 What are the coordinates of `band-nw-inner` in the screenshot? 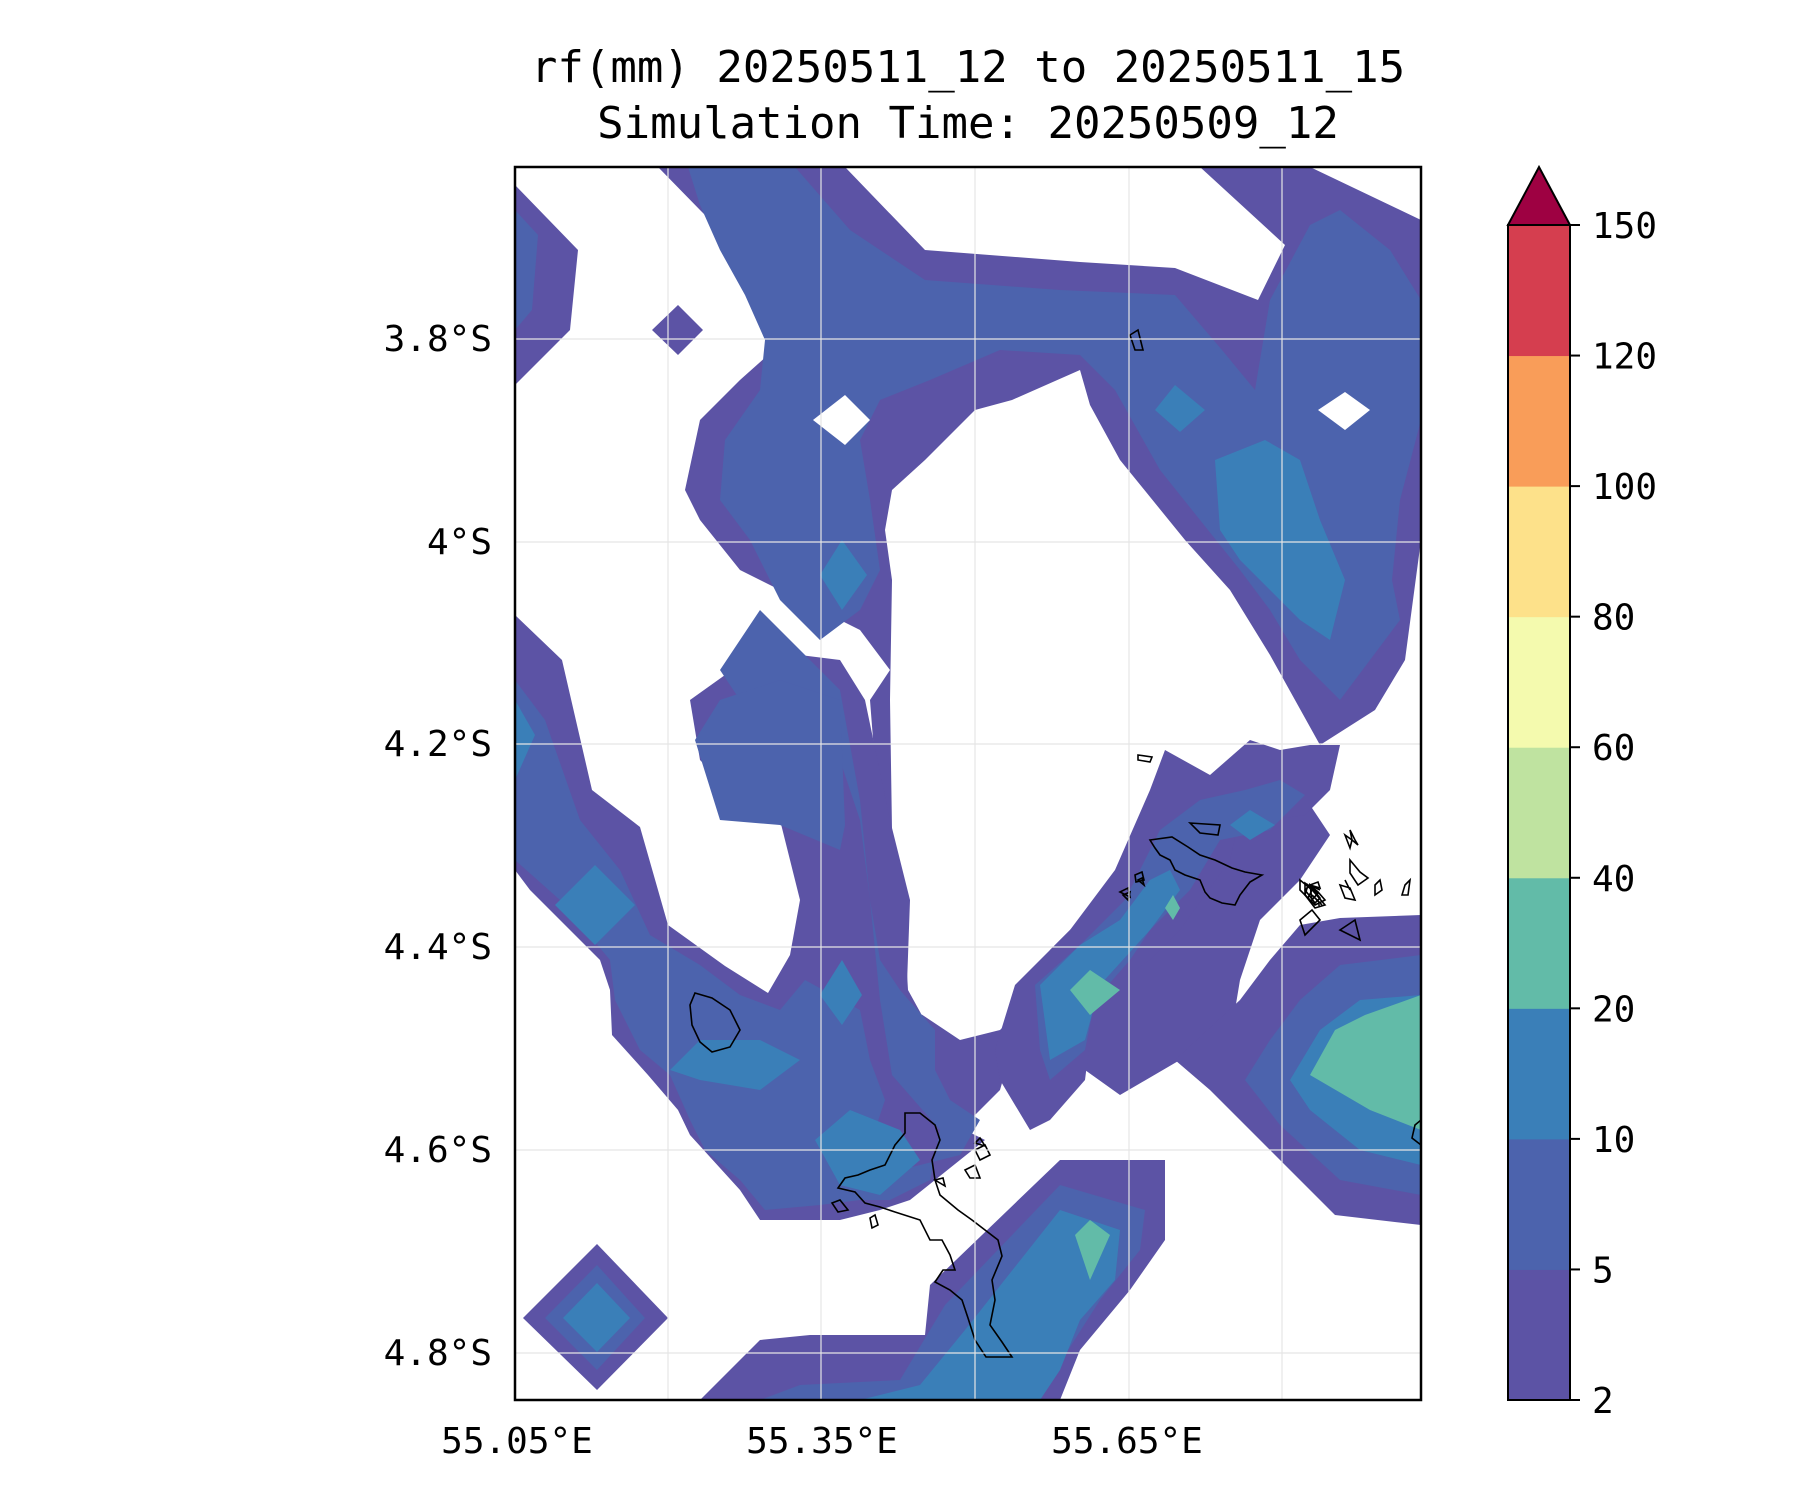 It's located at (526, 270).